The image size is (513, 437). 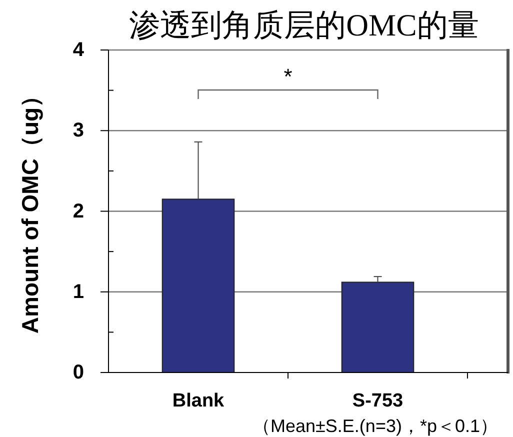 What do you see at coordinates (378, 401) in the screenshot?
I see `x-tick-label: S-753` at bounding box center [378, 401].